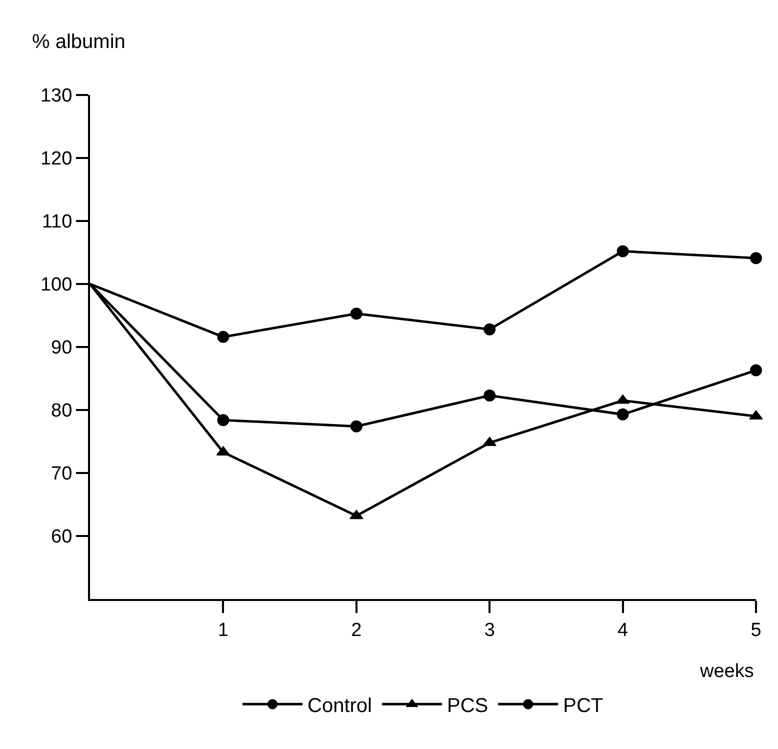  What do you see at coordinates (56, 285) in the screenshot?
I see `y-tick-label: 100` at bounding box center [56, 285].